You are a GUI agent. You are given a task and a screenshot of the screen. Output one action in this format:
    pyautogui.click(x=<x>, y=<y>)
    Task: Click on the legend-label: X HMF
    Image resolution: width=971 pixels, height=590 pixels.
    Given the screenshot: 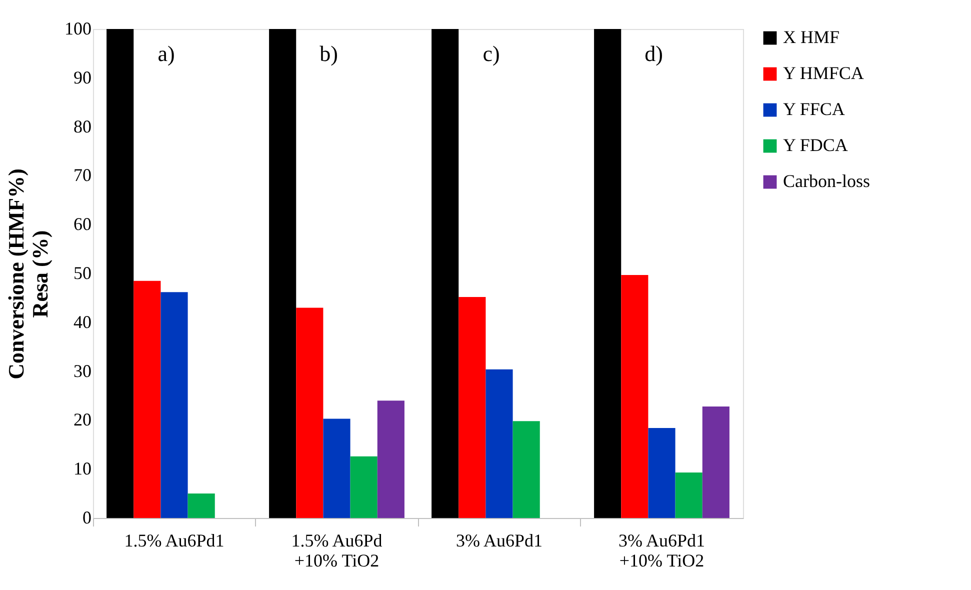 What is the action you would take?
    pyautogui.click(x=811, y=37)
    